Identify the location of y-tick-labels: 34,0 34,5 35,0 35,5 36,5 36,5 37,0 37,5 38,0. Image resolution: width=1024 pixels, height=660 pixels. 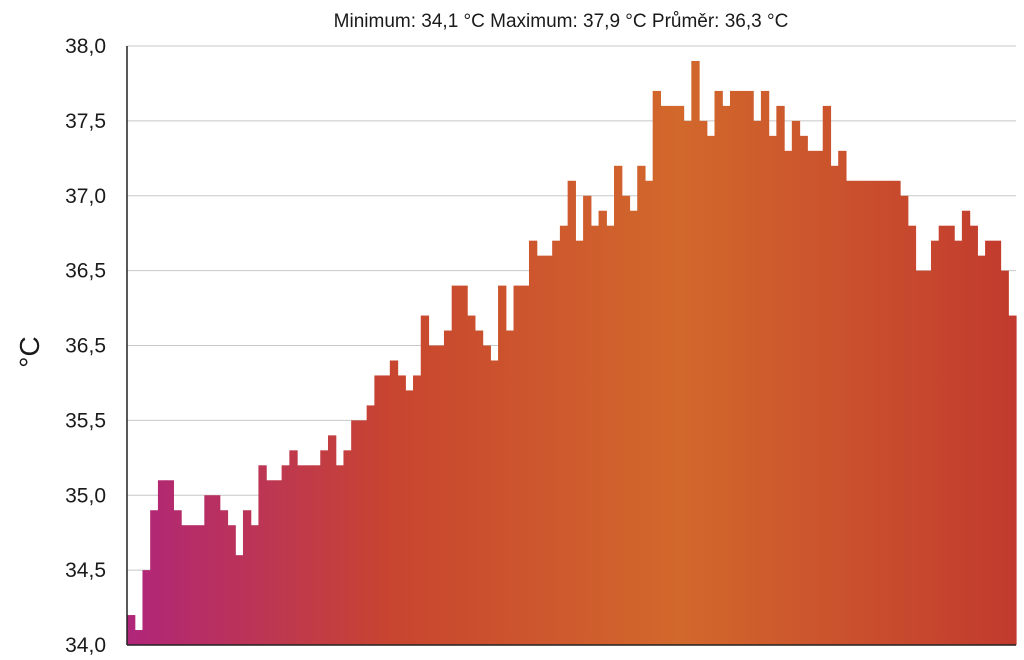
(85, 346).